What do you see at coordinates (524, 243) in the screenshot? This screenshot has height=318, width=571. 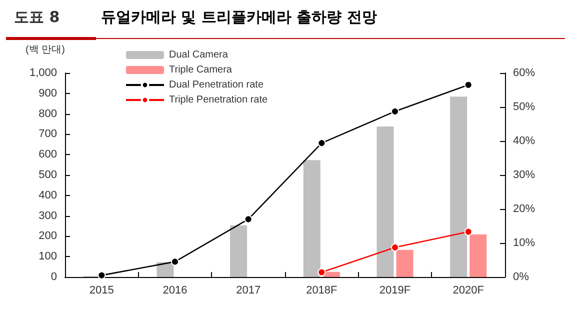 I see `y2-tick-label: 10%` at bounding box center [524, 243].